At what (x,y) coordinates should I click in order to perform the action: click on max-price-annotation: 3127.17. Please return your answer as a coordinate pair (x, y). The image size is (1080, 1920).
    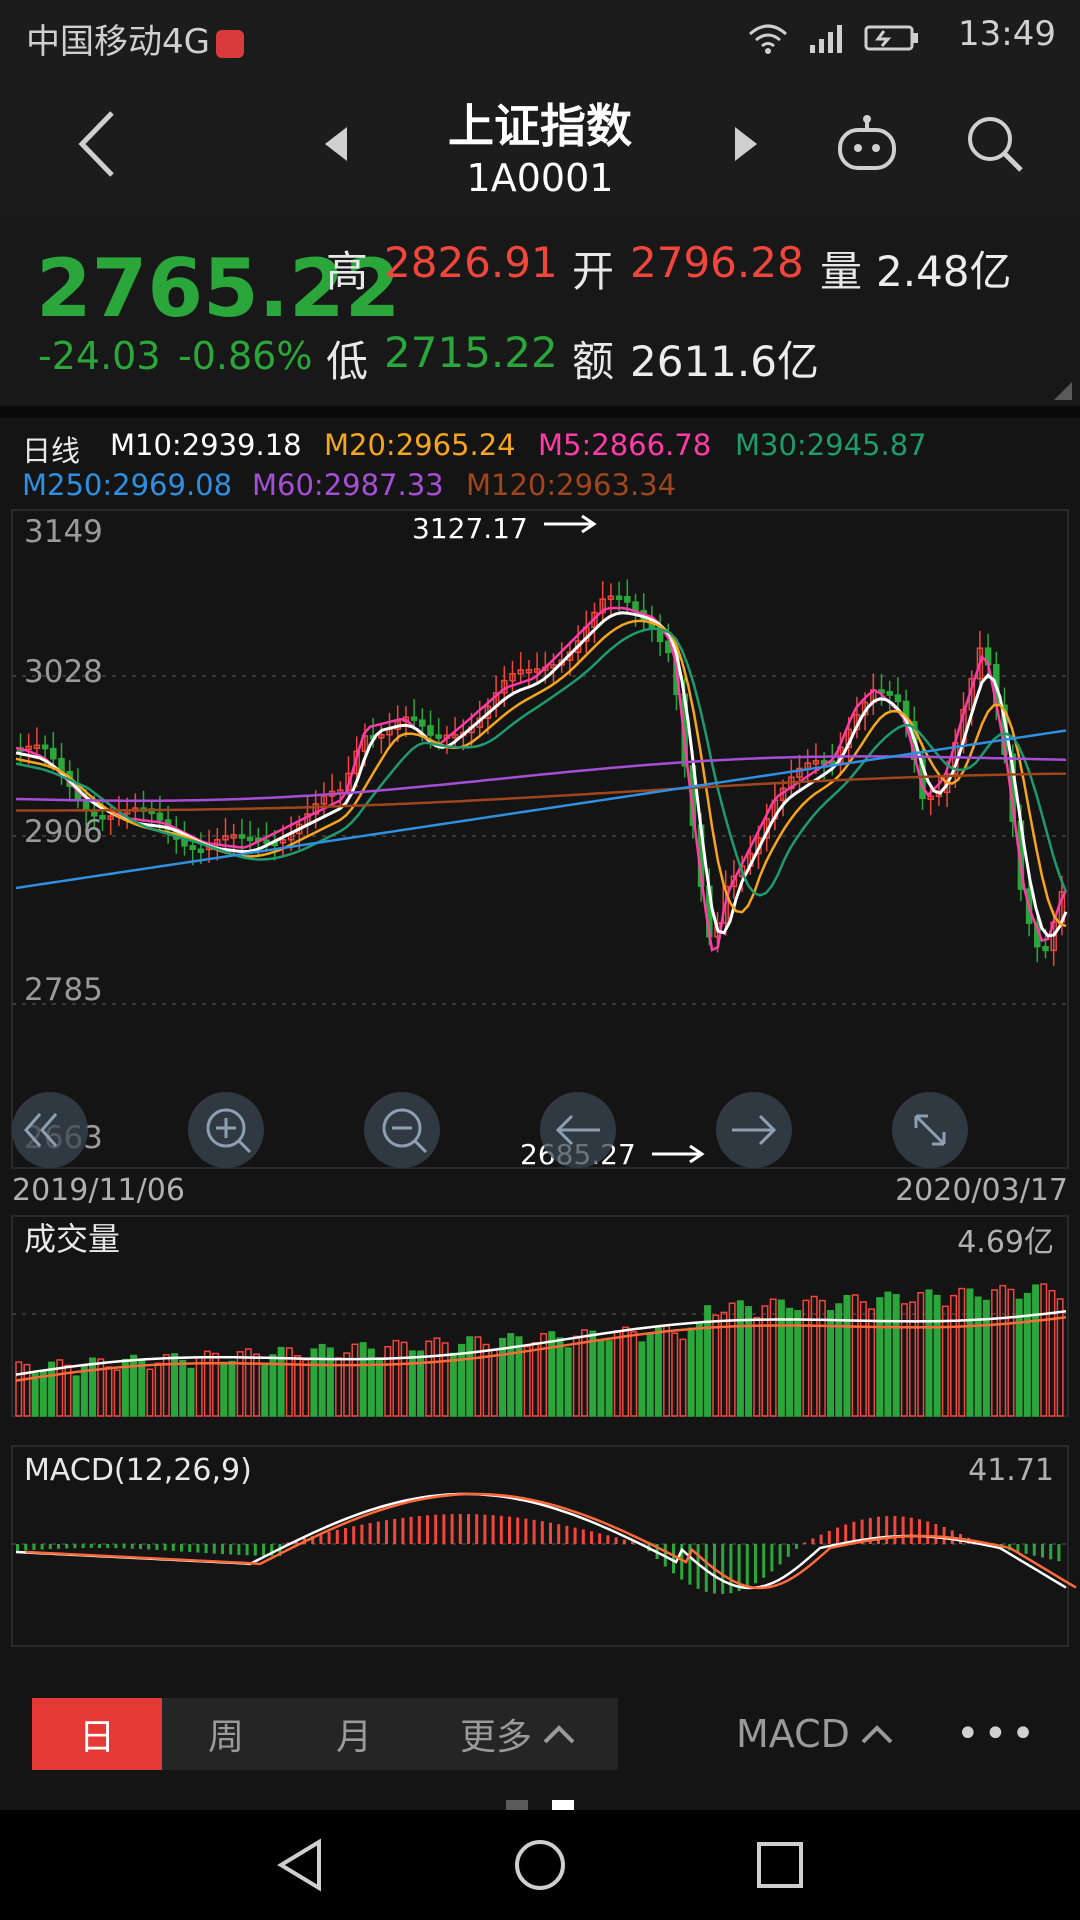
    Looking at the image, I should click on (470, 528).